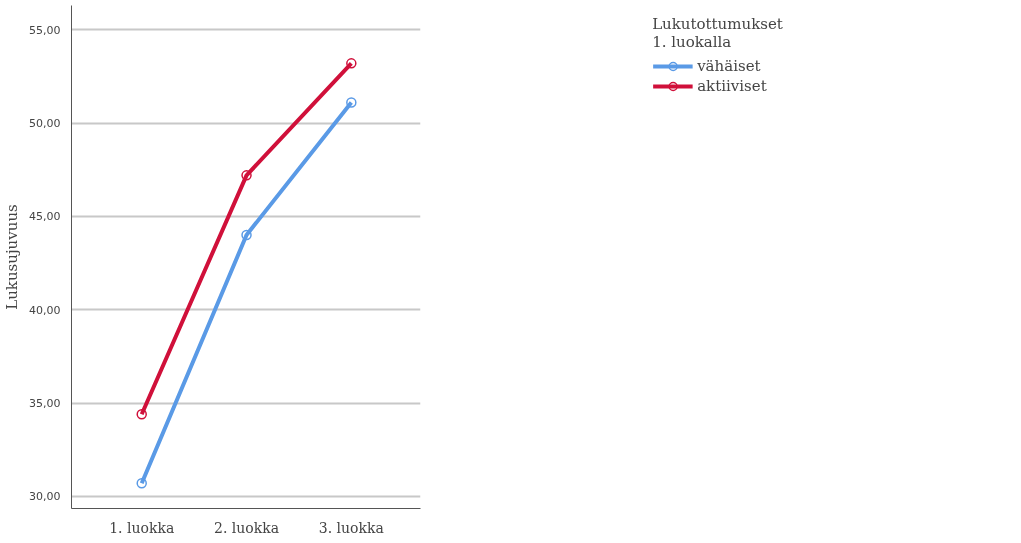  What do you see at coordinates (351, 527) in the screenshot?
I see `x-tick-label: 3. luokka` at bounding box center [351, 527].